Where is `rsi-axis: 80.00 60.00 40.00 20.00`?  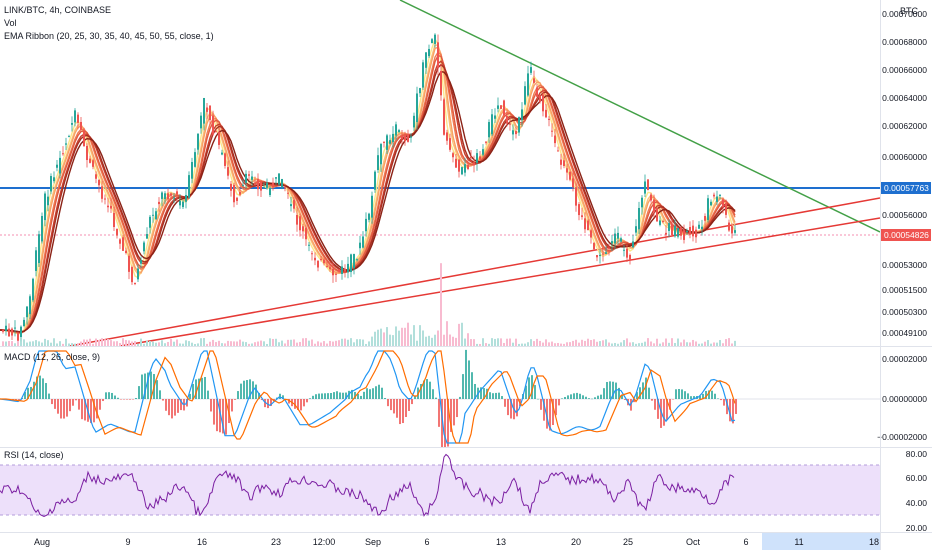 rsi-axis: 80.00 60.00 40.00 20.00 is located at coordinates (906, 490).